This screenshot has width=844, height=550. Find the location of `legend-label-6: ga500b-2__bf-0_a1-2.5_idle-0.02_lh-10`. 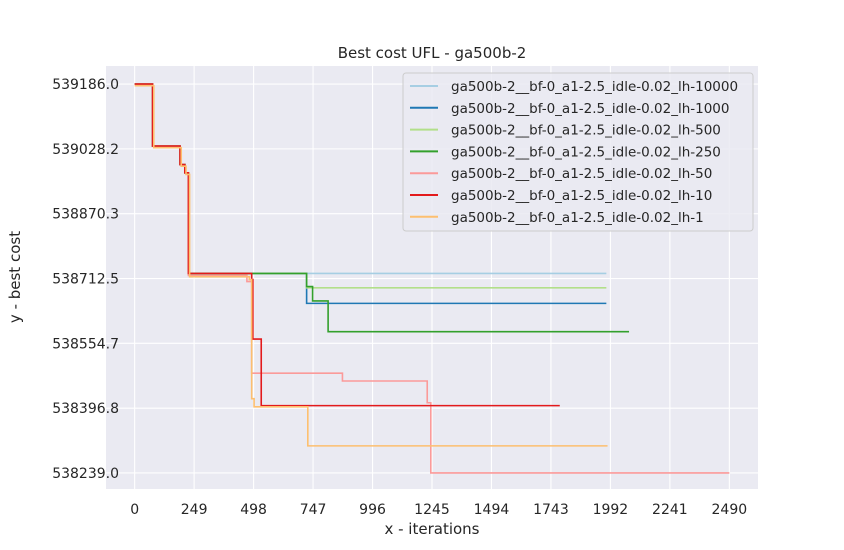

legend-label-6: ga500b-2__bf-0_a1-2.5_idle-0.02_lh-10 is located at coordinates (581, 196).